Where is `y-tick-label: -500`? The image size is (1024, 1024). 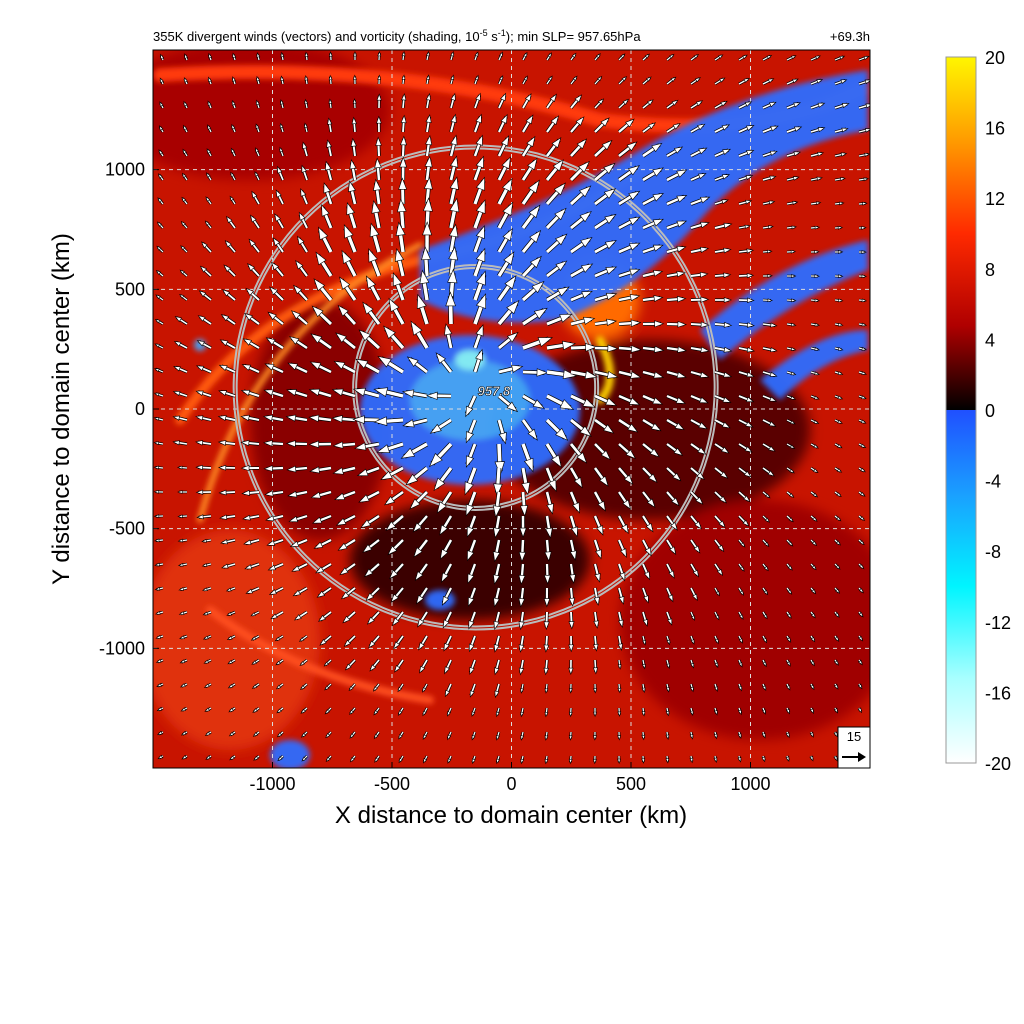 y-tick-label: -500 is located at coordinates (127, 529).